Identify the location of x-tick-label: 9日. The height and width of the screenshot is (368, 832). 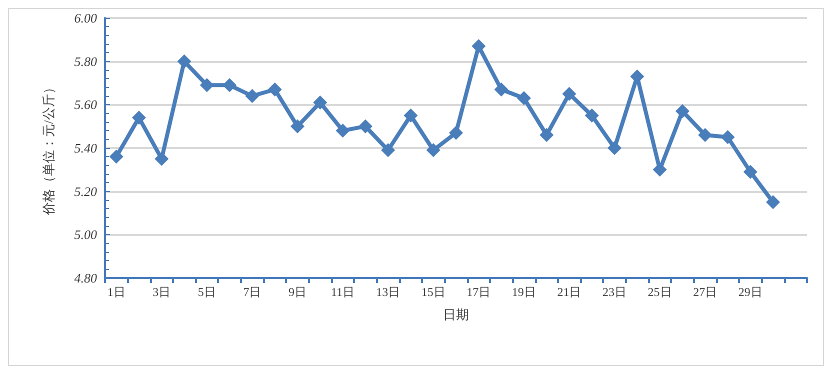
(297, 292).